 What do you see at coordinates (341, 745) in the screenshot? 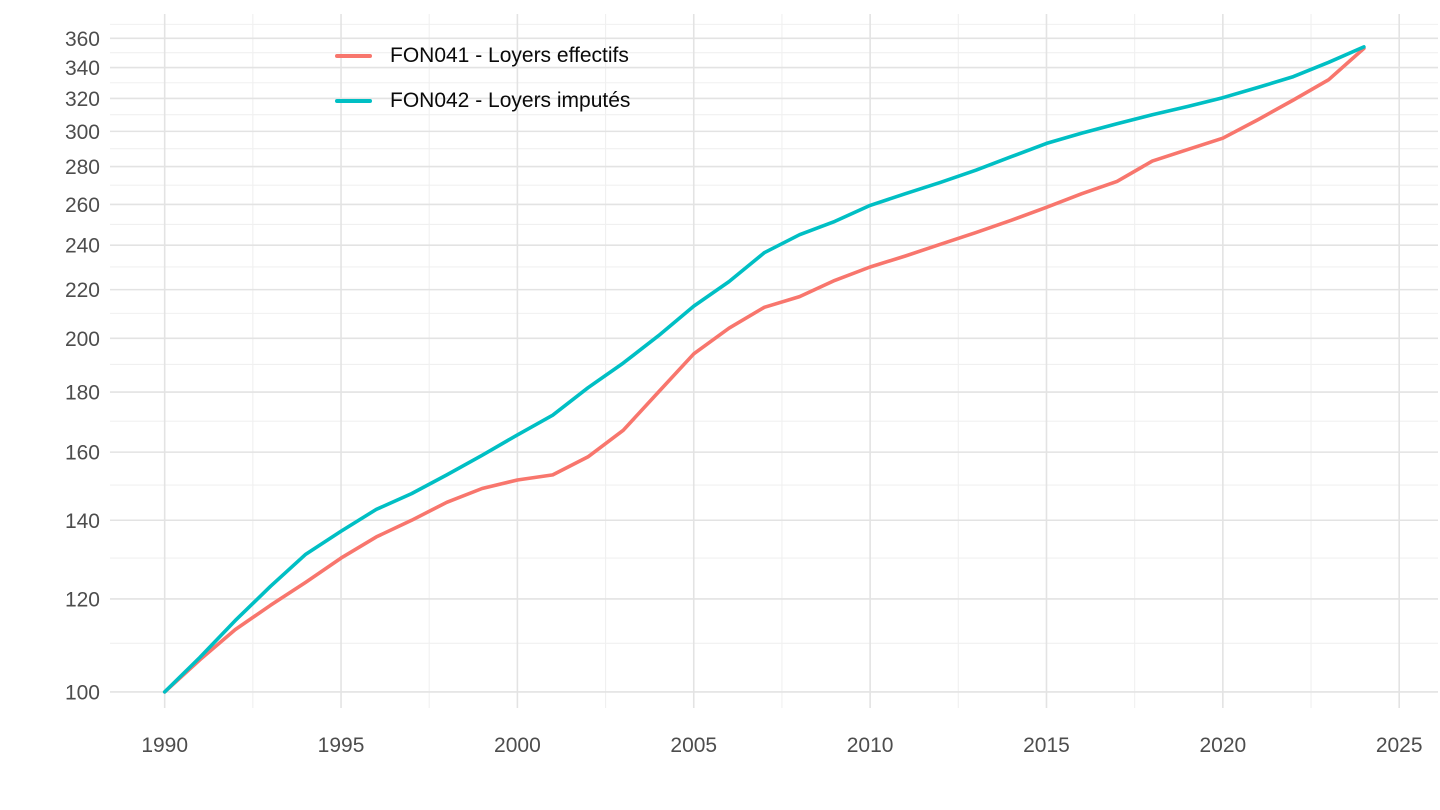
I see `x-tick-label: 1995` at bounding box center [341, 745].